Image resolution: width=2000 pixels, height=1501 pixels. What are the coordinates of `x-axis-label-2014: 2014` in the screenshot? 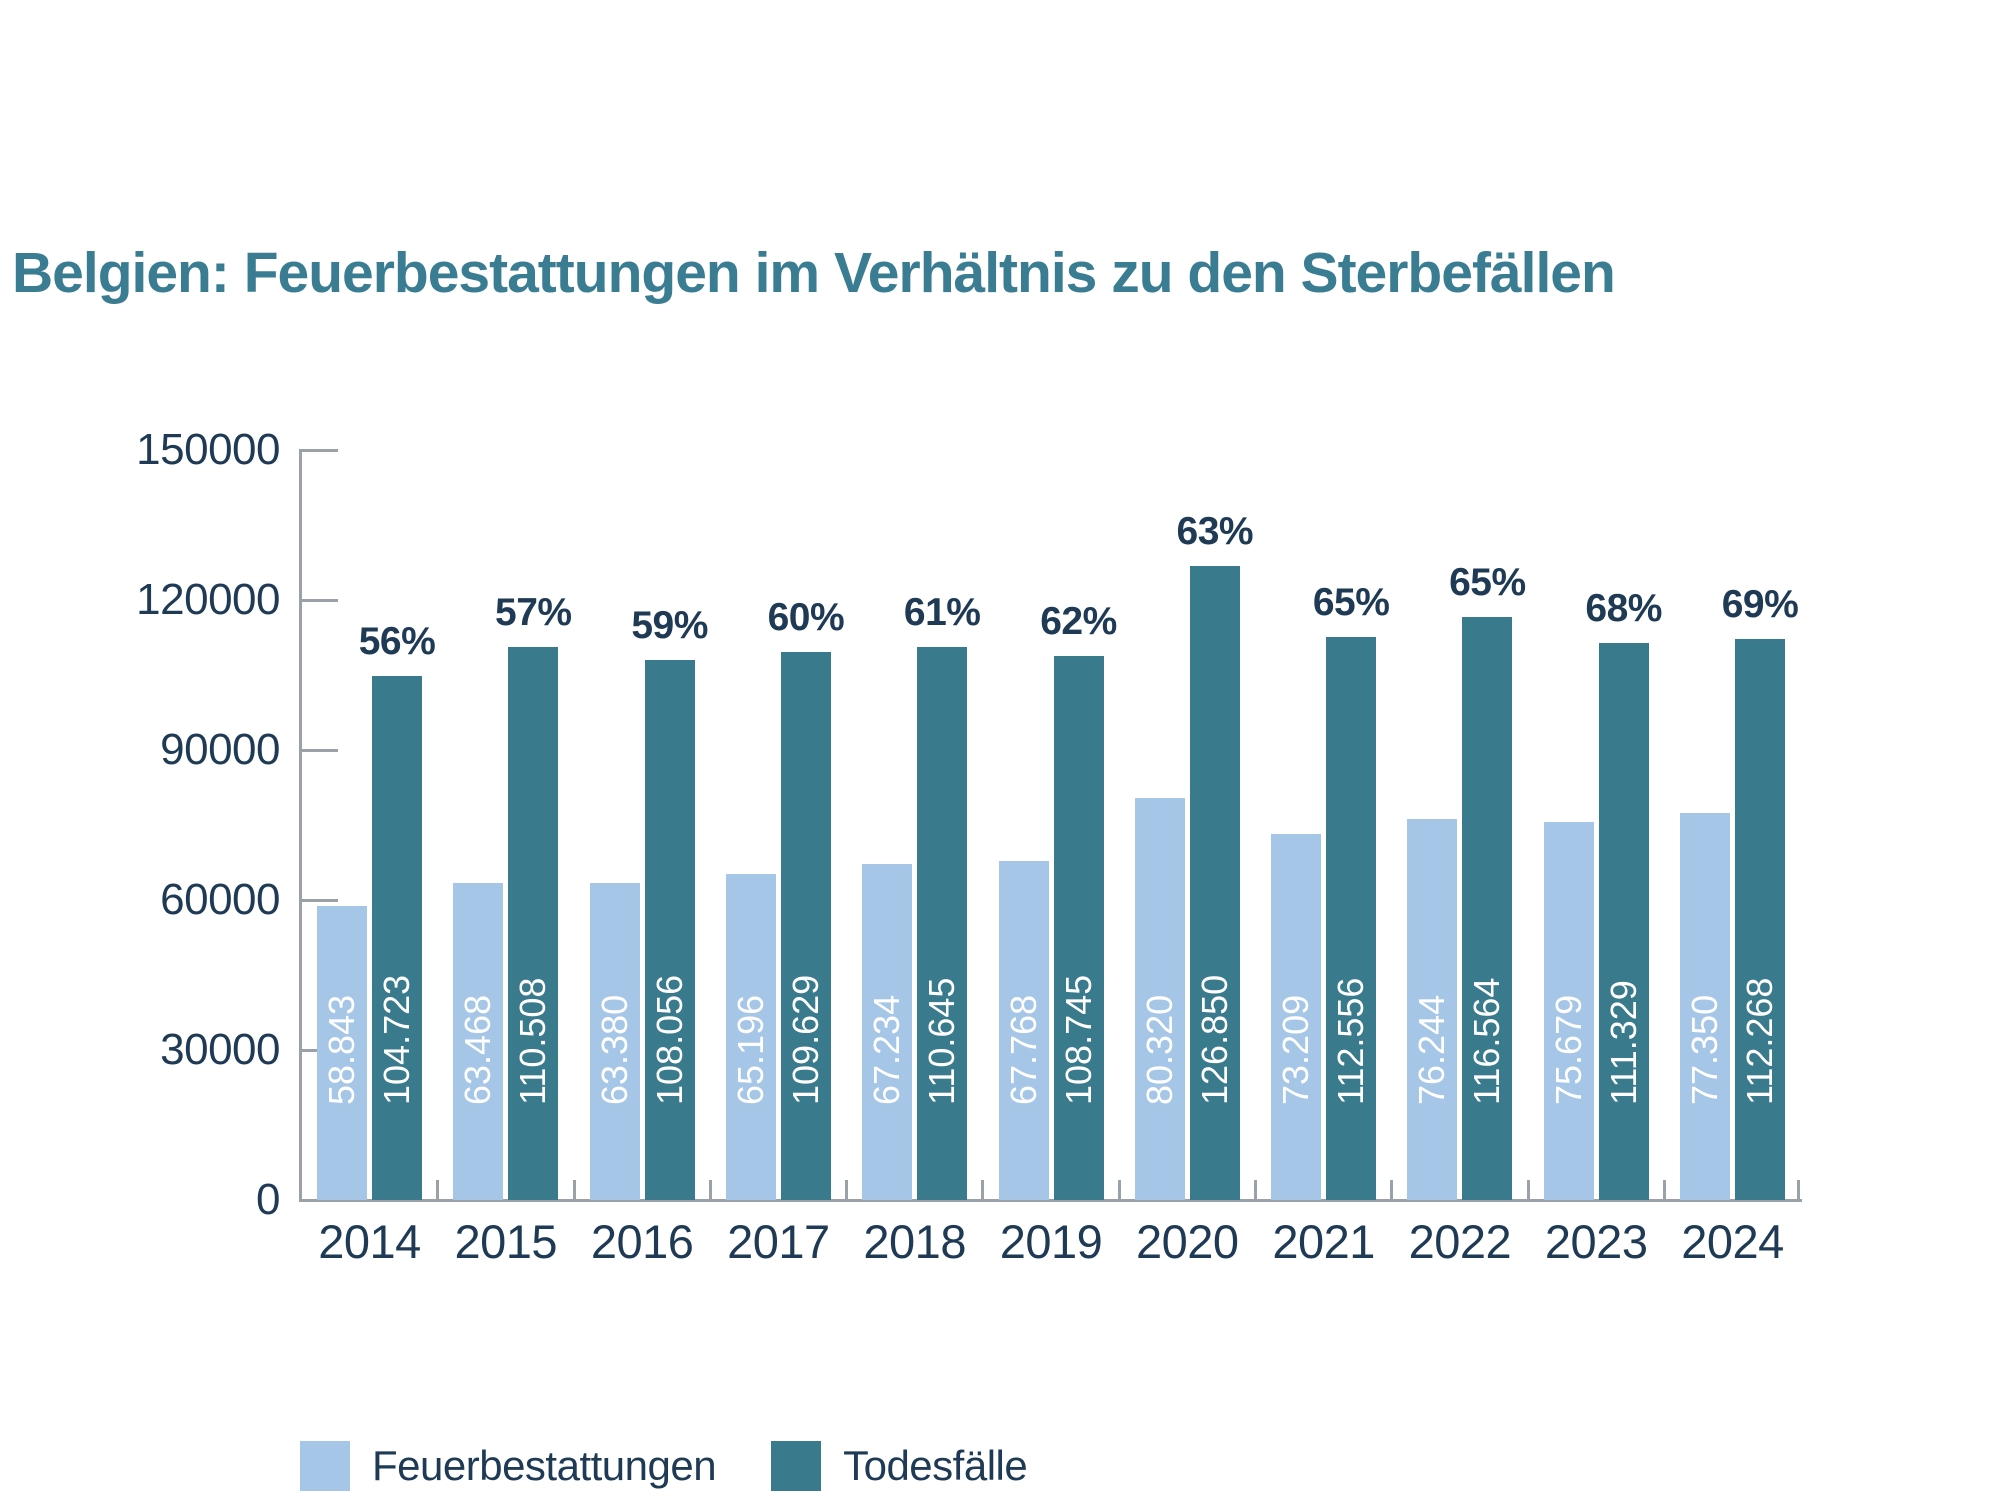 It's located at (369, 1241).